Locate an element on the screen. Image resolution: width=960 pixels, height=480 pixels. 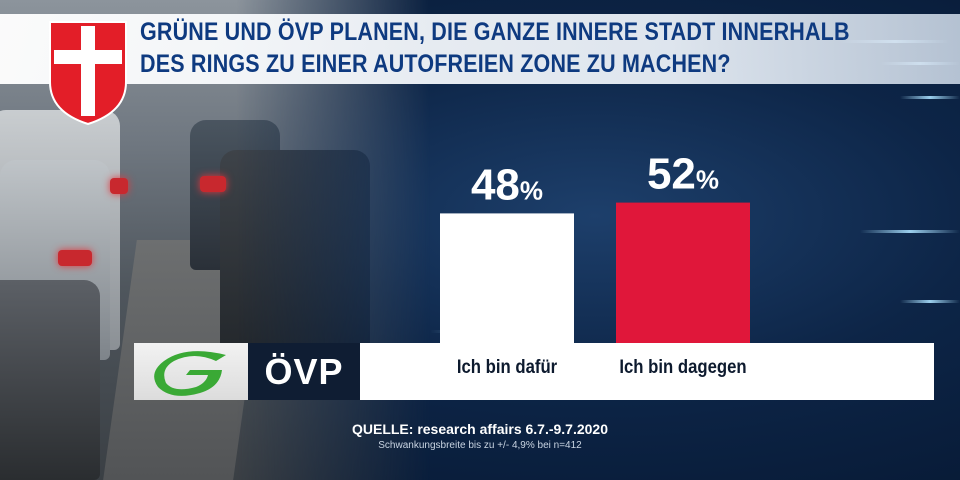
value-label-dafuer: 48% is located at coordinates (507, 184).